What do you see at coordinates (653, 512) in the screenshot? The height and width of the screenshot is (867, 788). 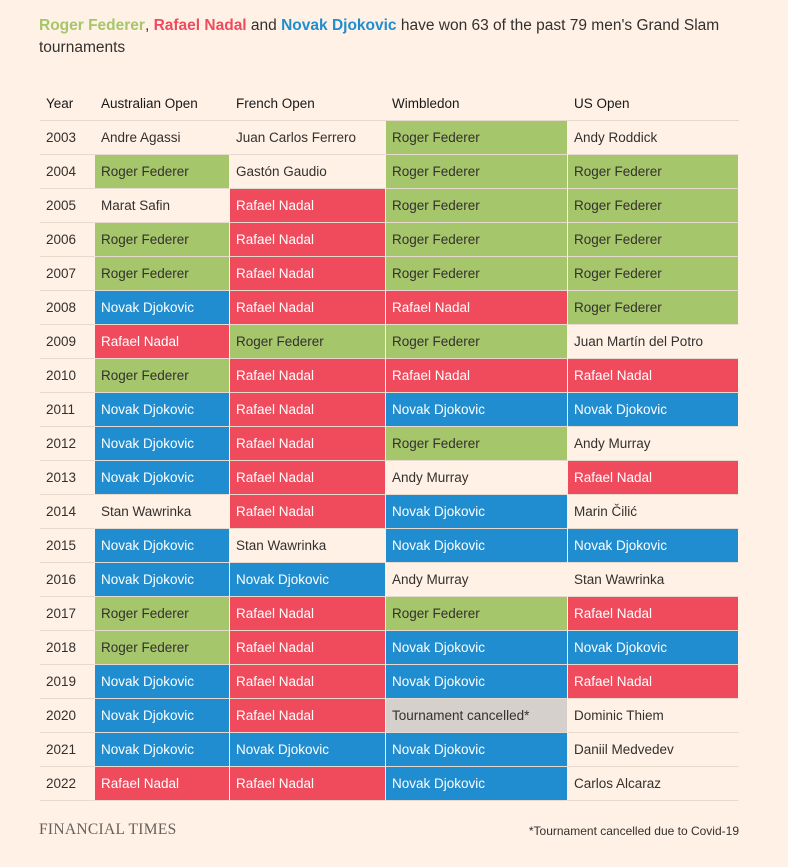 I see `winner-cell-us-open: Marin Čilić` at bounding box center [653, 512].